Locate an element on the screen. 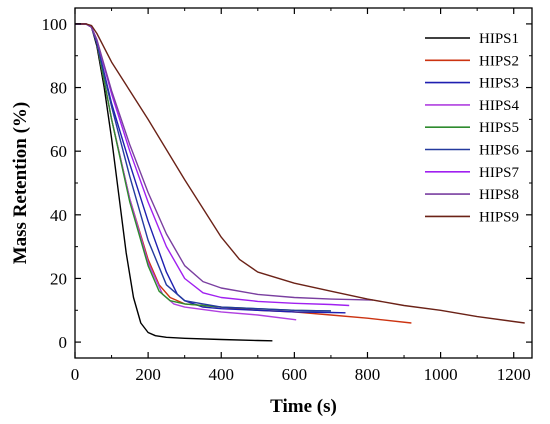 Image resolution: width=550 pixels, height=424 pixels. legend-label-hips6: HIPS6 is located at coordinates (499, 151).